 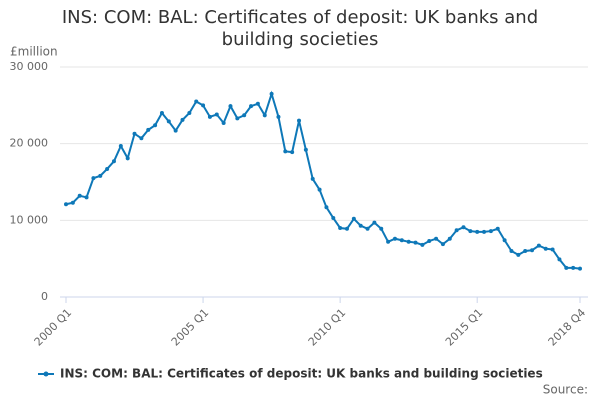 What do you see at coordinates (34, 52) in the screenshot?
I see `y-axis-unit: £million` at bounding box center [34, 52].